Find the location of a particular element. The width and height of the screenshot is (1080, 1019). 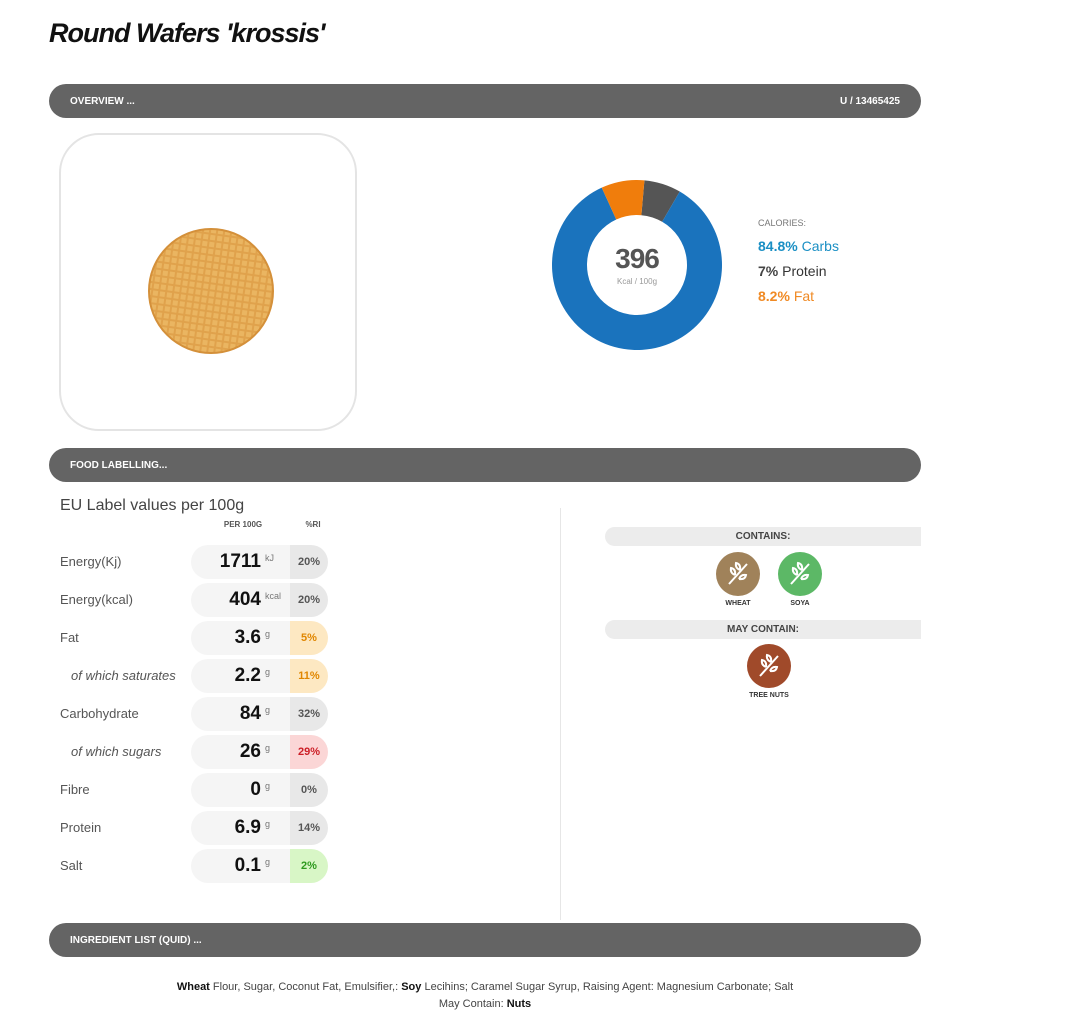

amount-value: 6.9 is located at coordinates (247, 827).